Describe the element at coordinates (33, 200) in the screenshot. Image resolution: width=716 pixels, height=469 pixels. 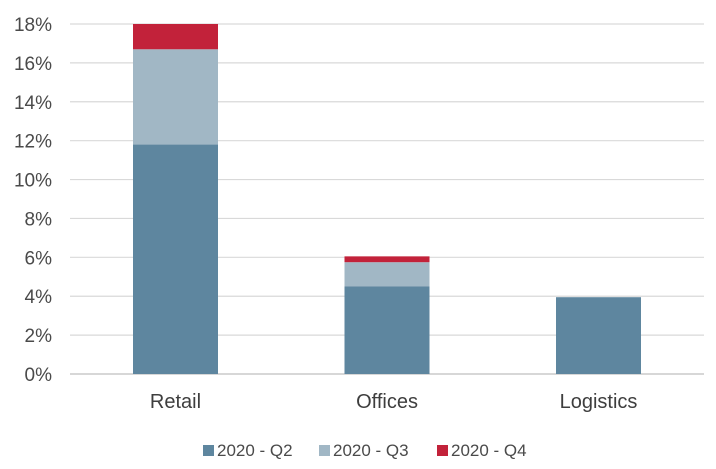
I see `y-axis-tick-labels: 0% 2% 4% 6% 8% 10% 12% 14% 16% 18%` at that location.